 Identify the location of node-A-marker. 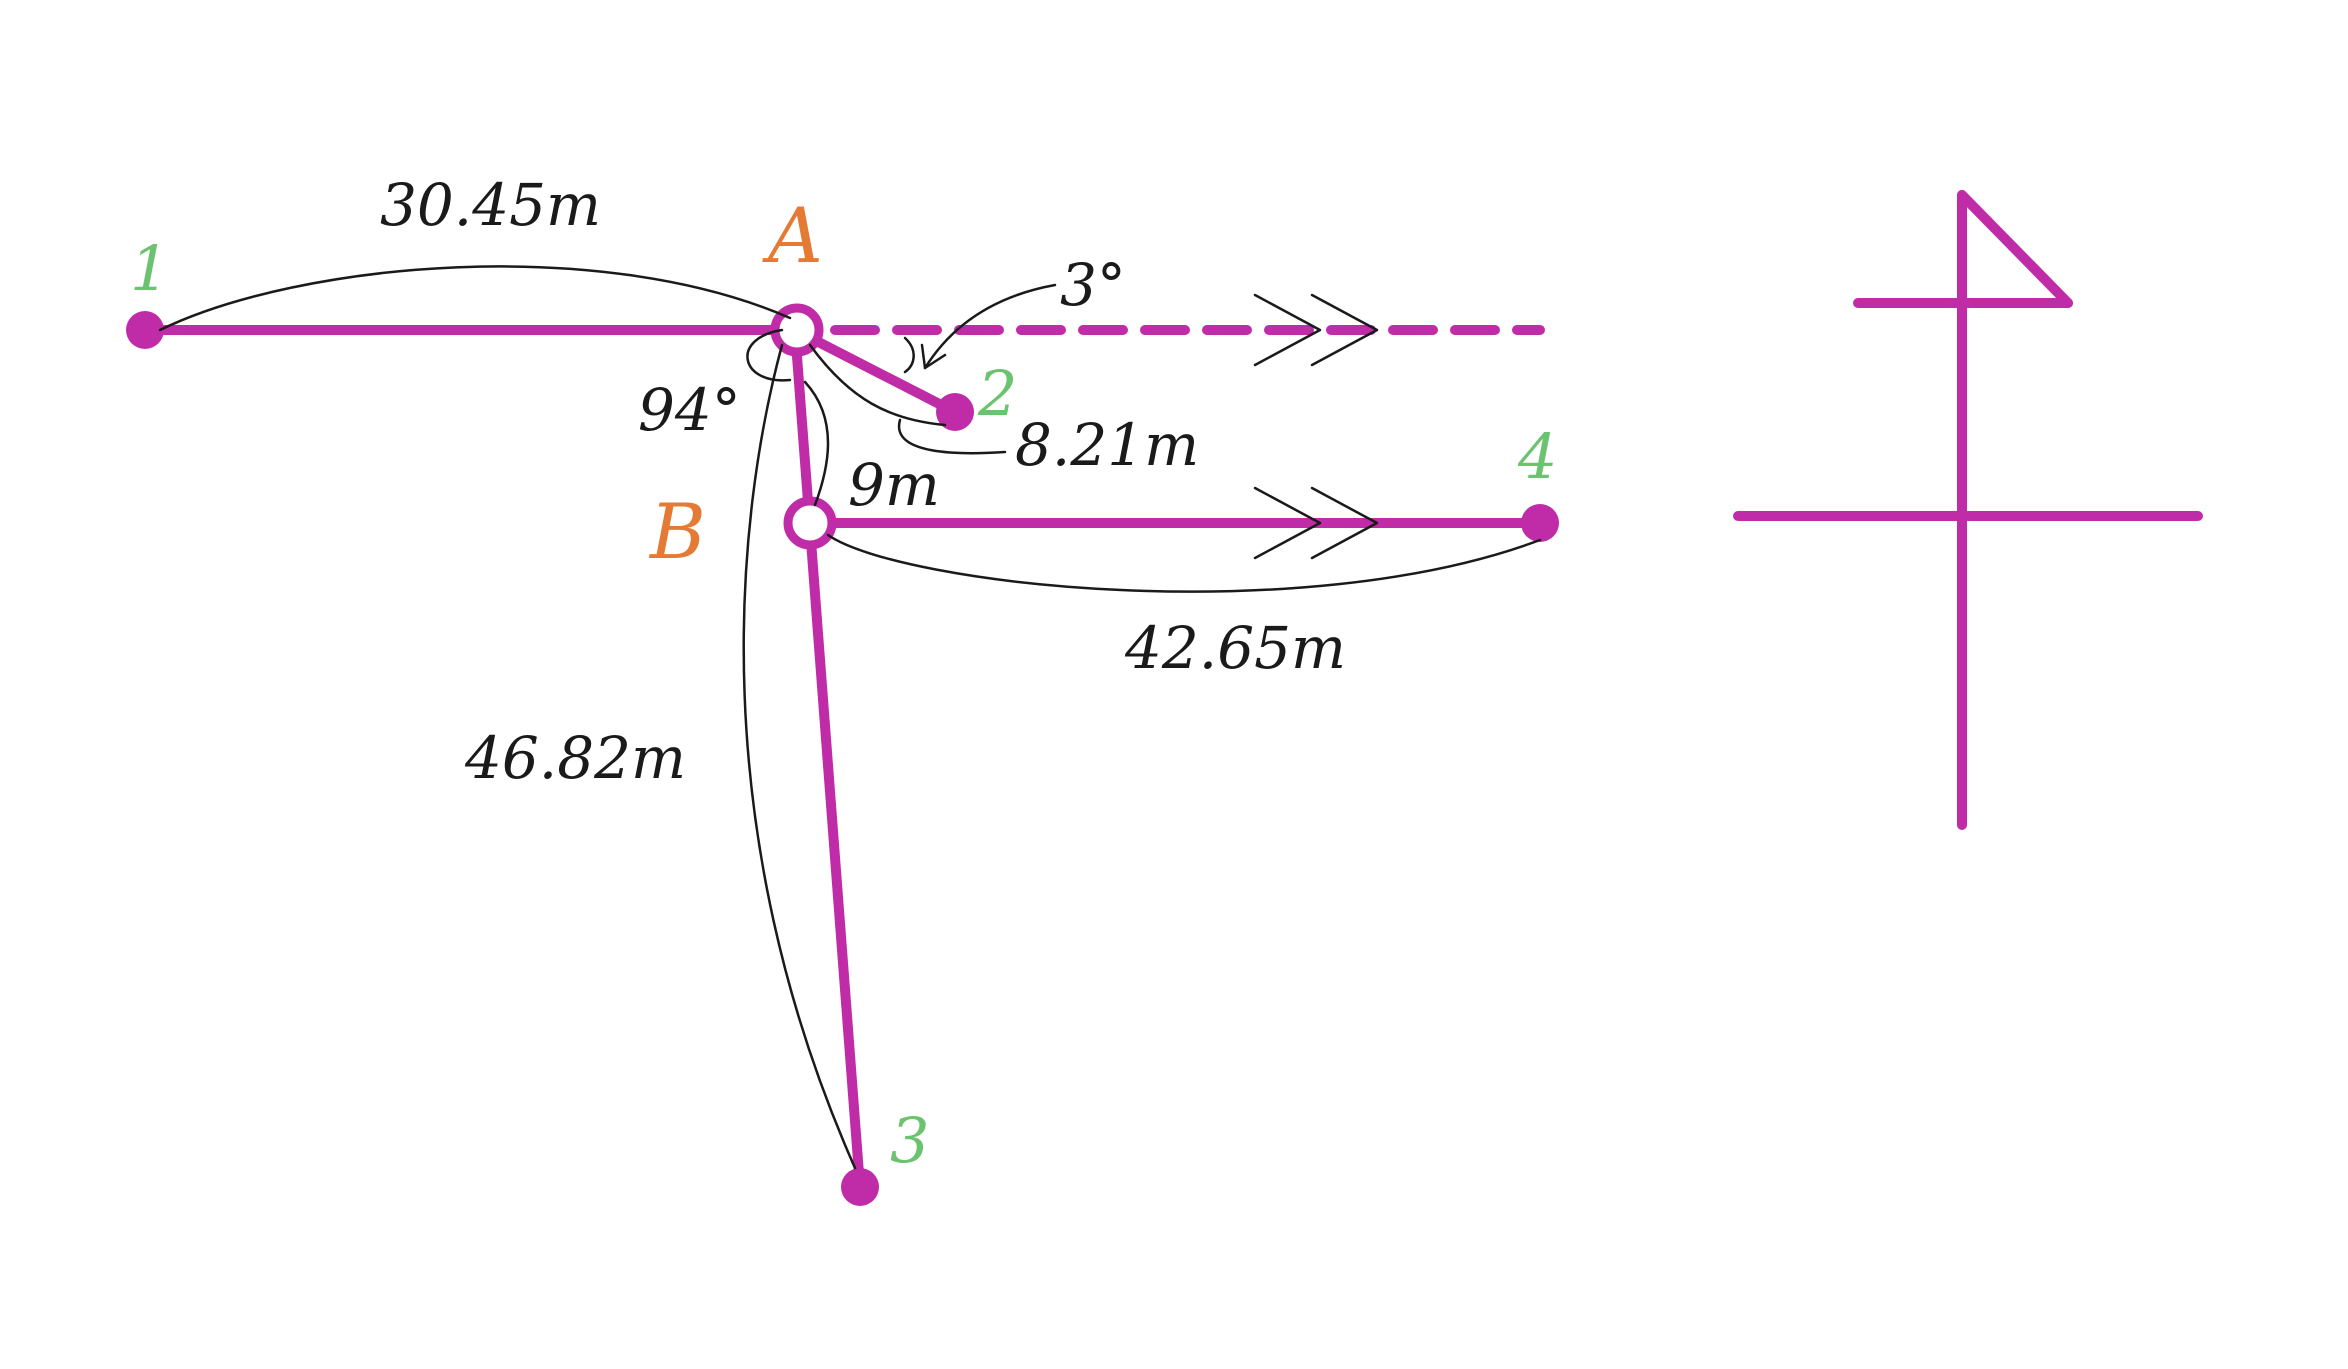
(797, 330).